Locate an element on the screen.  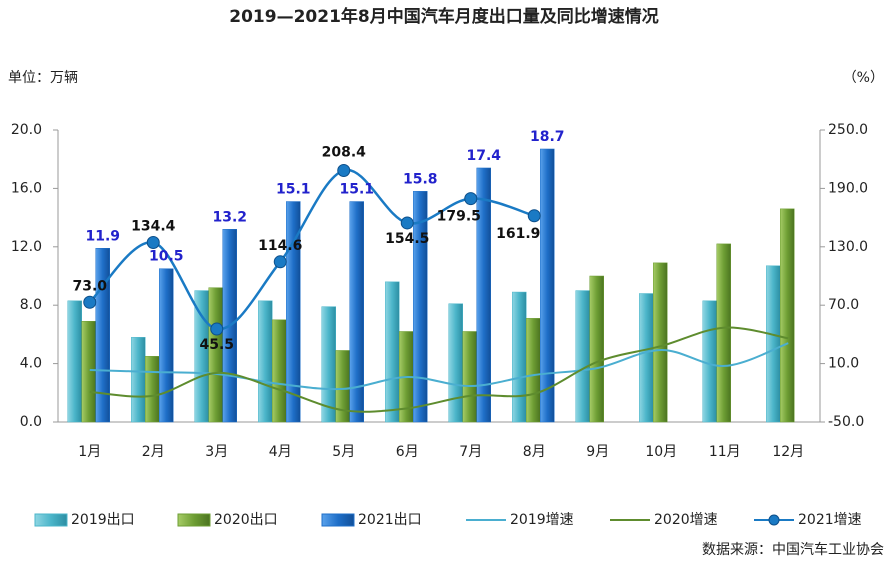
value-label: 10.5 is located at coordinates (166, 257).